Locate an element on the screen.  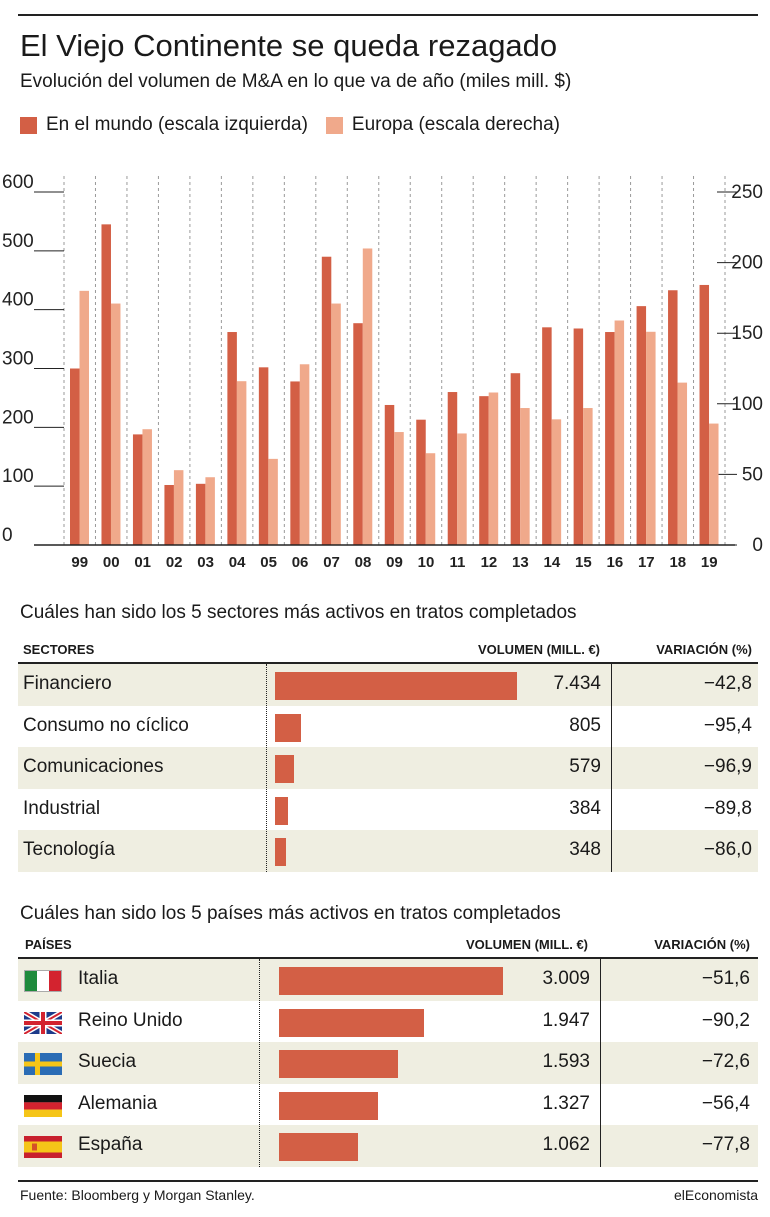
uk-flag-icon is located at coordinates (43, 1022).